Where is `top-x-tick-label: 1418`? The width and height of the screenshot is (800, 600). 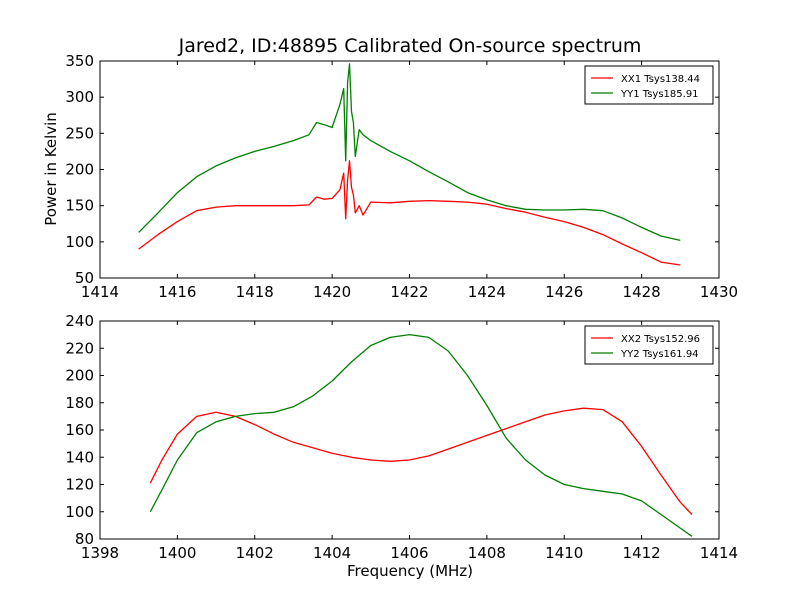
top-x-tick-label: 1418 is located at coordinates (255, 292).